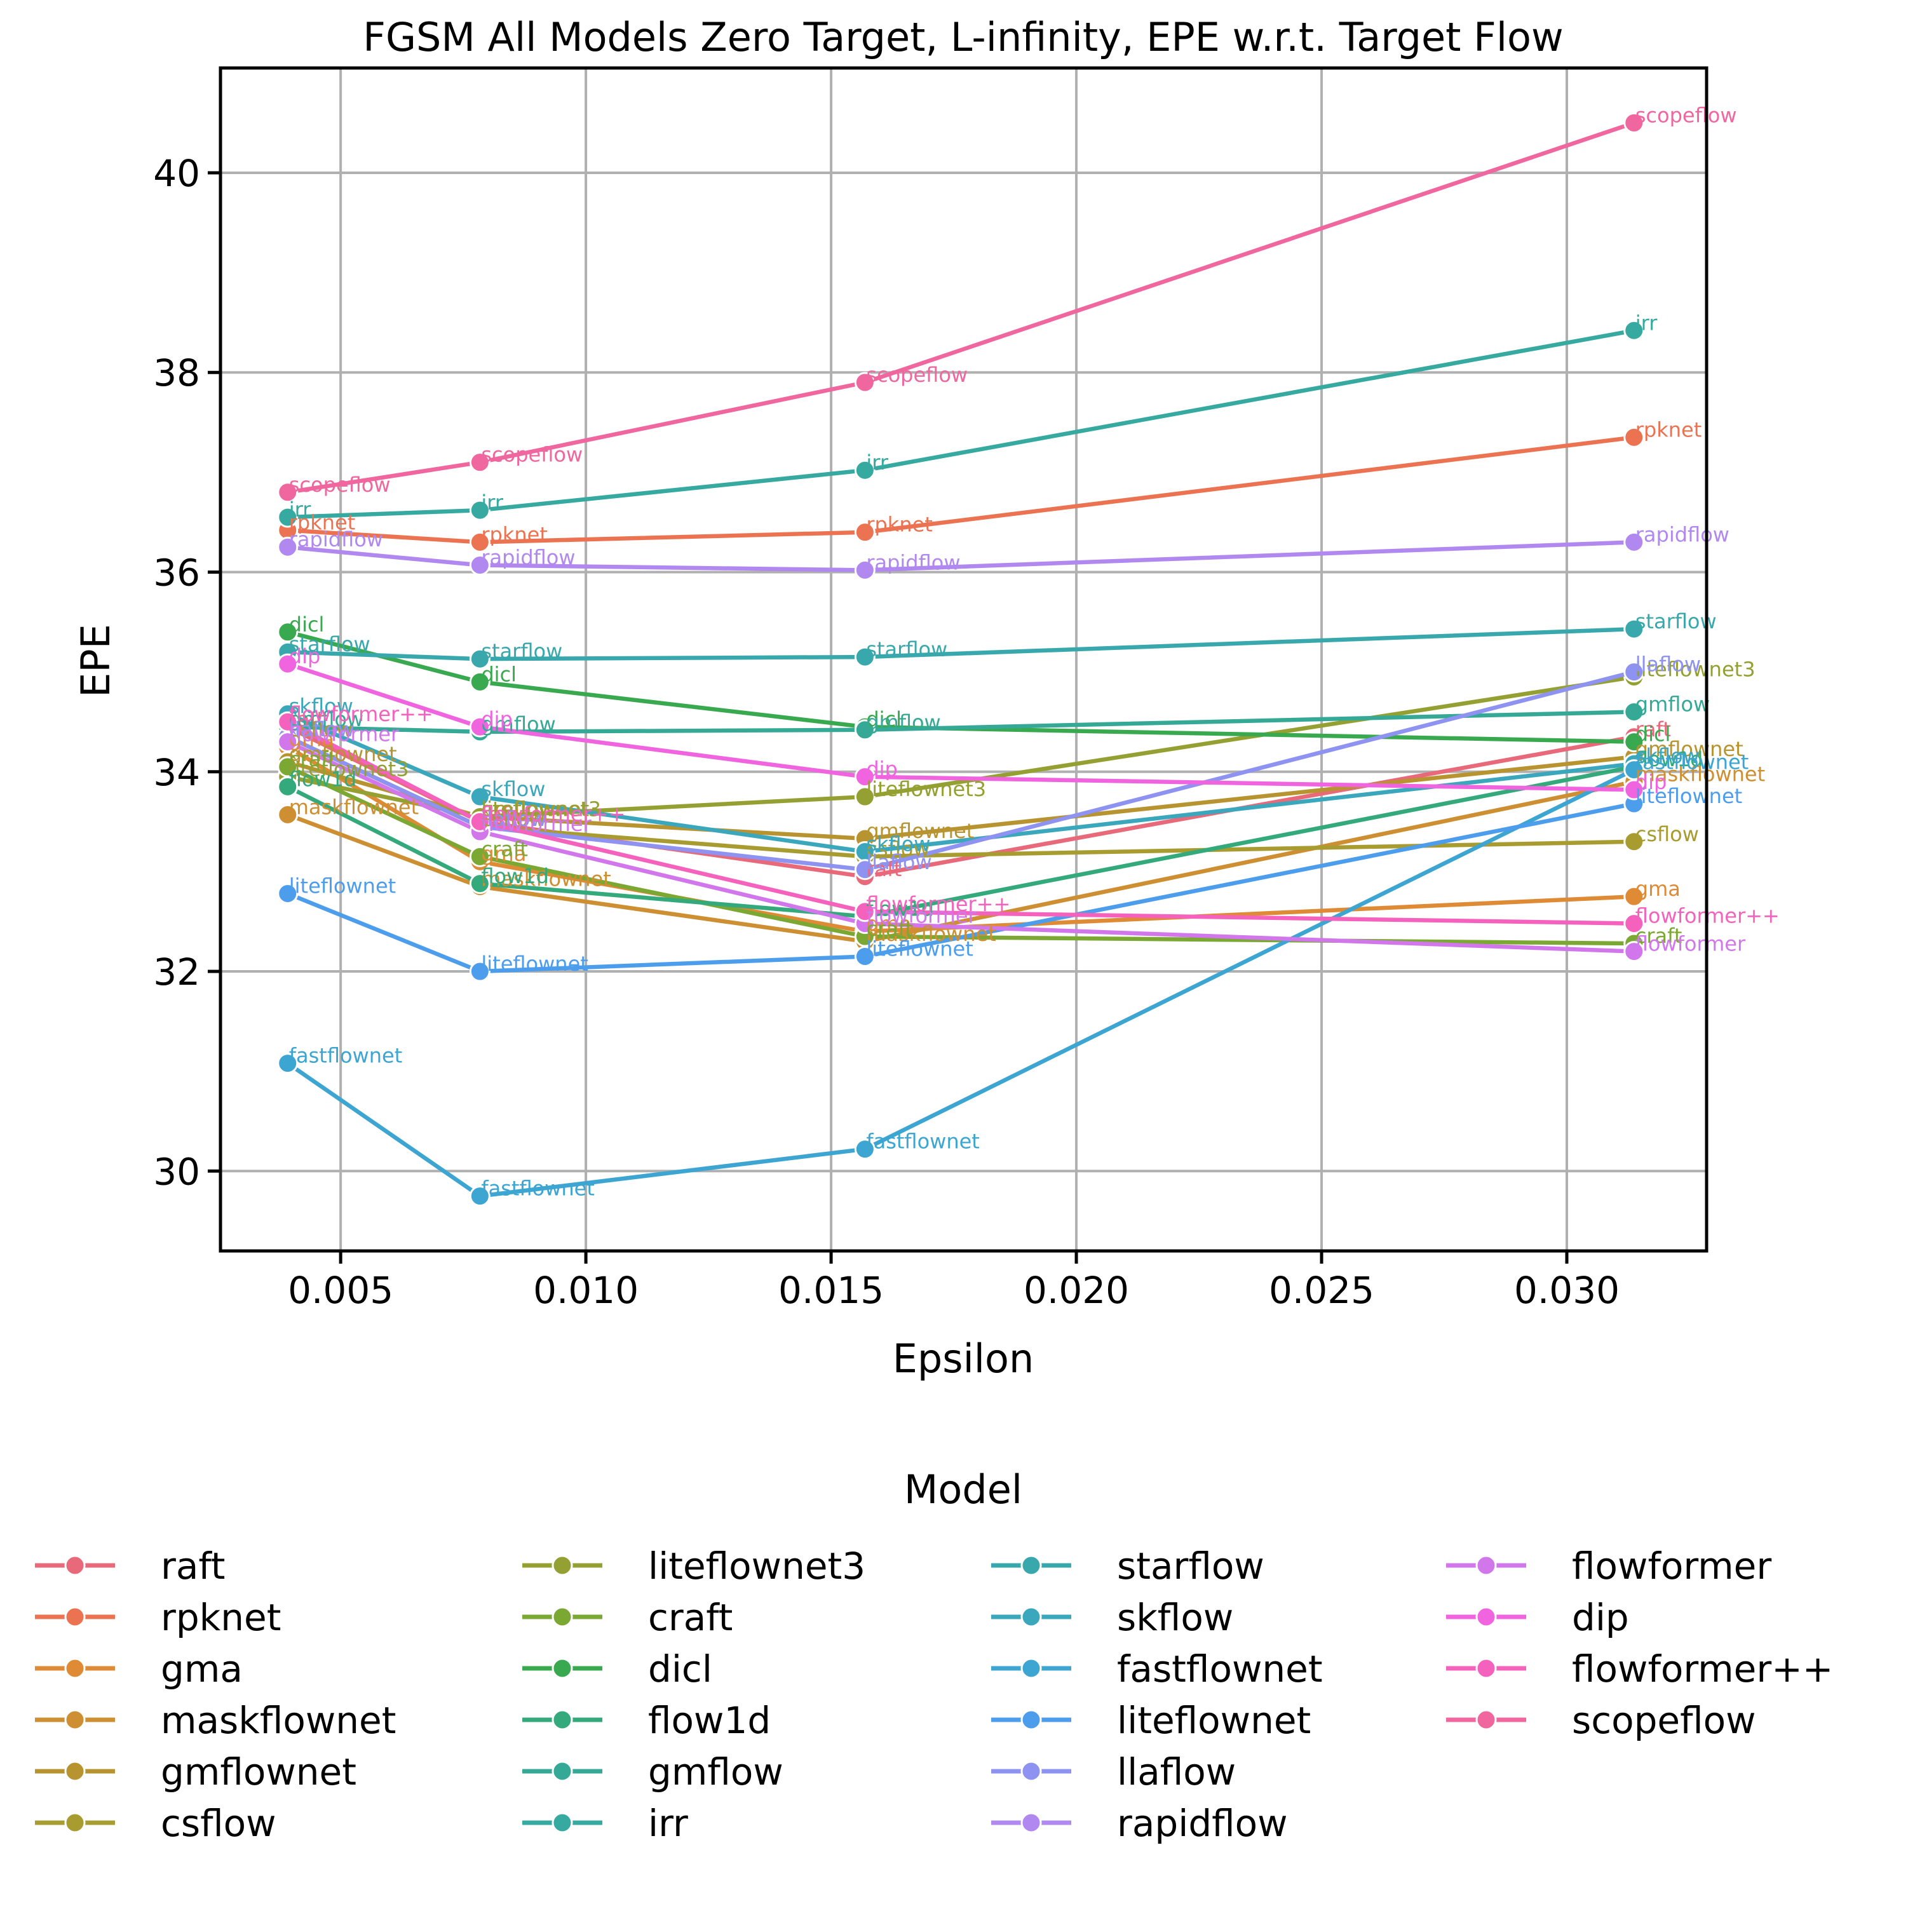  I want to click on series-scopeflow, so click(961, 307).